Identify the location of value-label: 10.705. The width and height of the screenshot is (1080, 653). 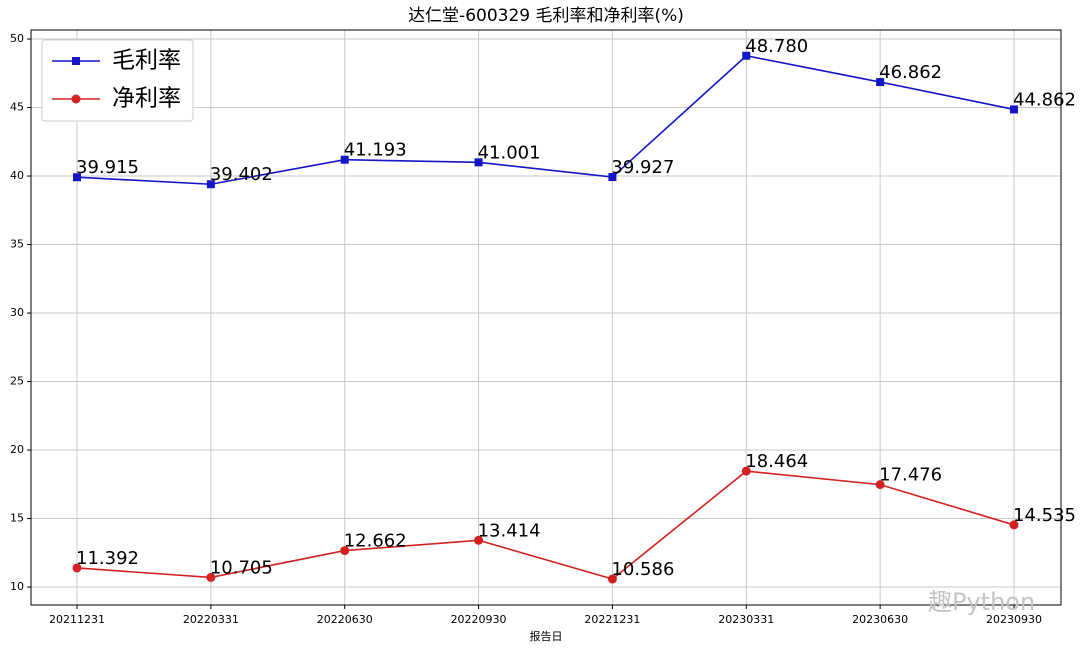
(241, 567).